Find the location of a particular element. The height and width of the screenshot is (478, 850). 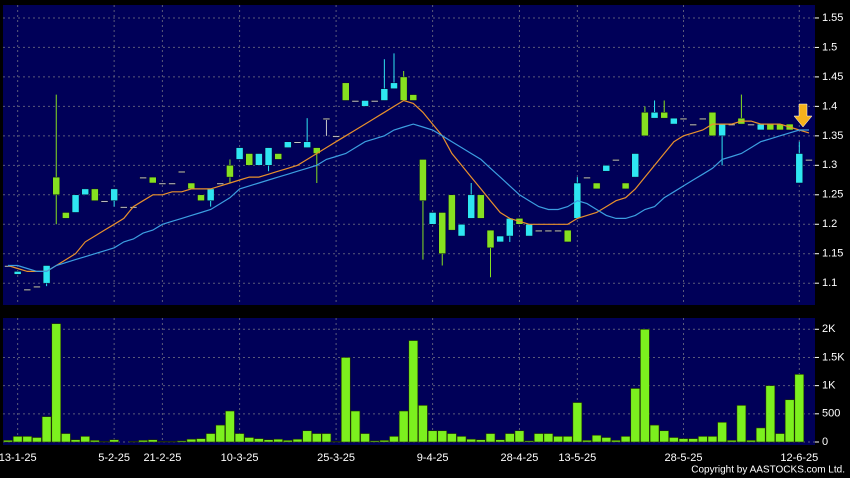

copyright: Copyright by AASTOCKS.com Ltd. is located at coordinates (768, 470).